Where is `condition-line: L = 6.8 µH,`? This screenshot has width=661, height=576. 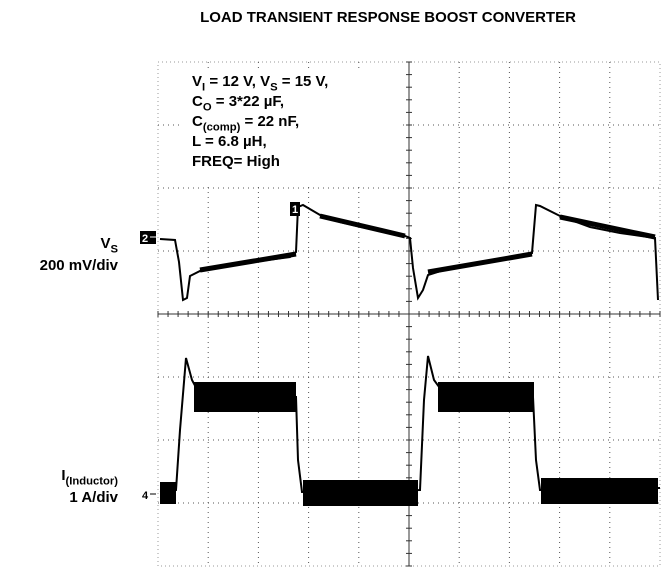
condition-line: L = 6.8 µH, is located at coordinates (229, 141).